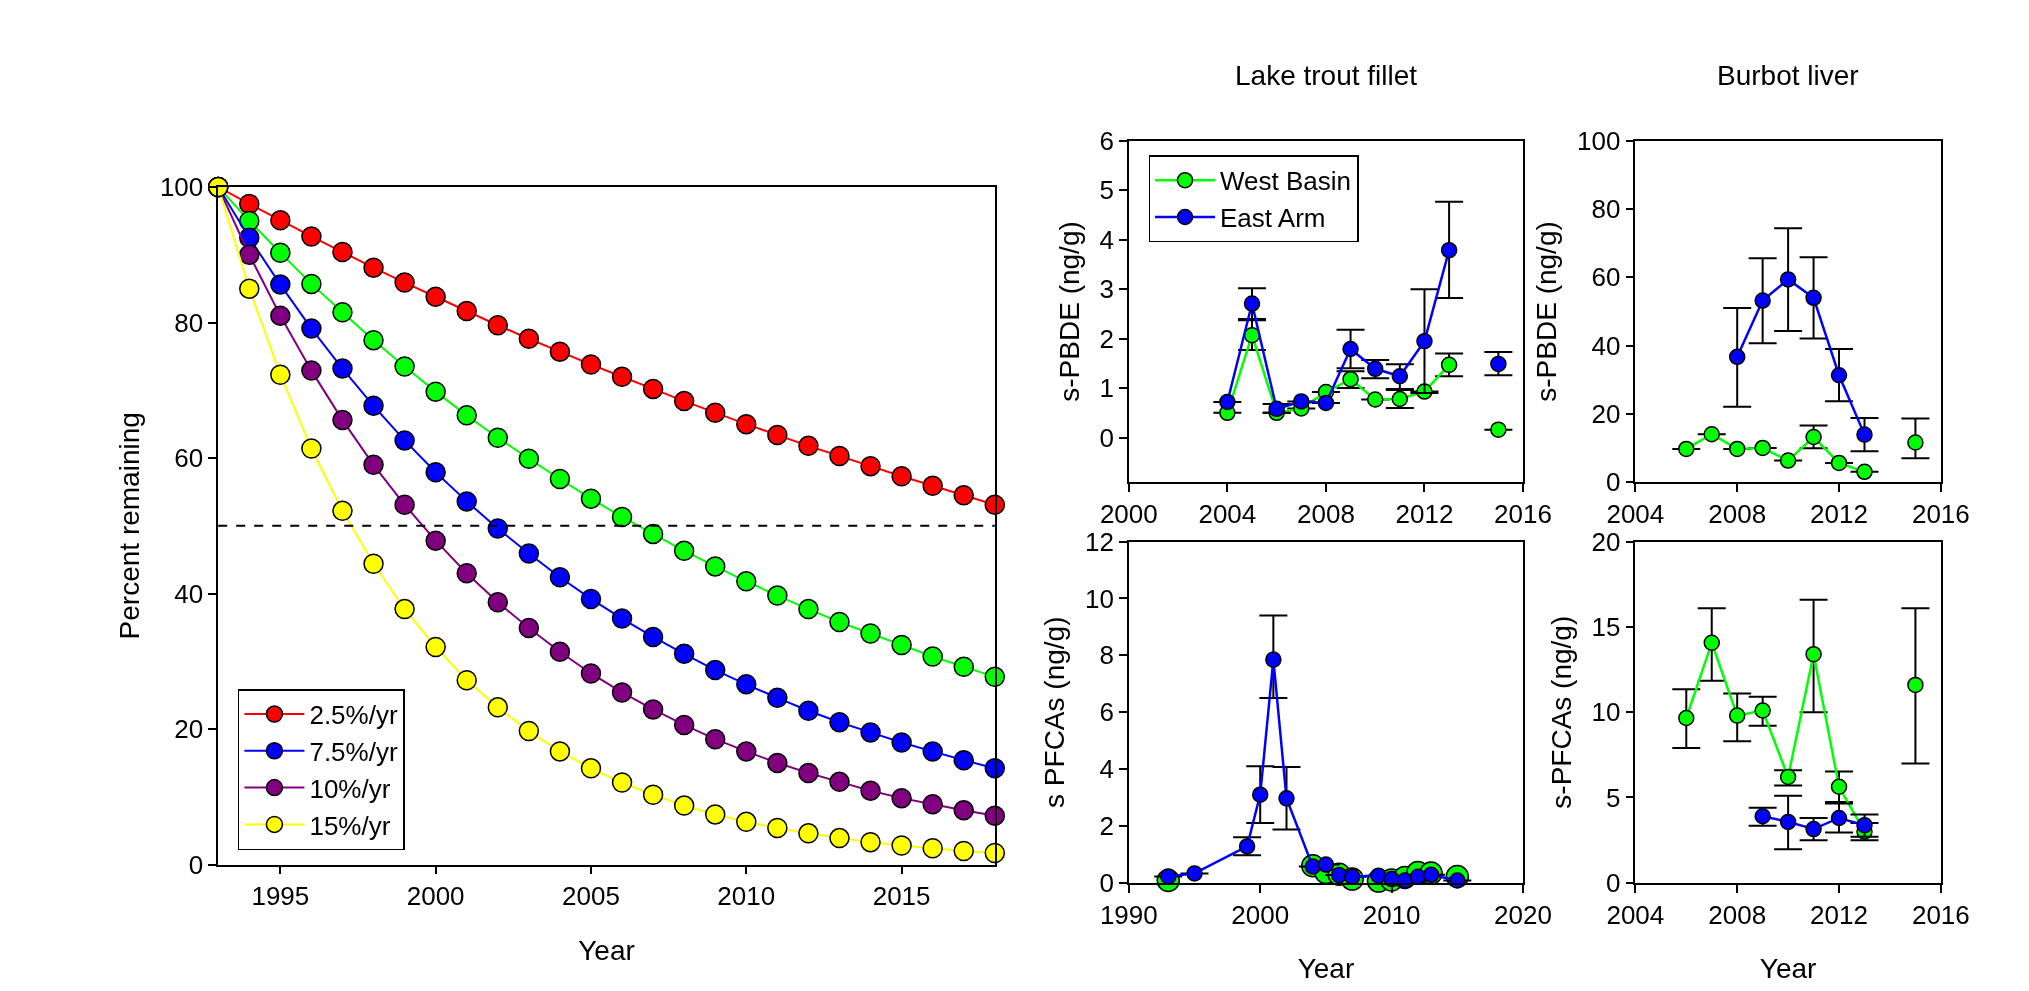 This screenshot has height=991, width=2029. What do you see at coordinates (1606, 627) in the screenshot?
I see `y-tick-label: 15` at bounding box center [1606, 627].